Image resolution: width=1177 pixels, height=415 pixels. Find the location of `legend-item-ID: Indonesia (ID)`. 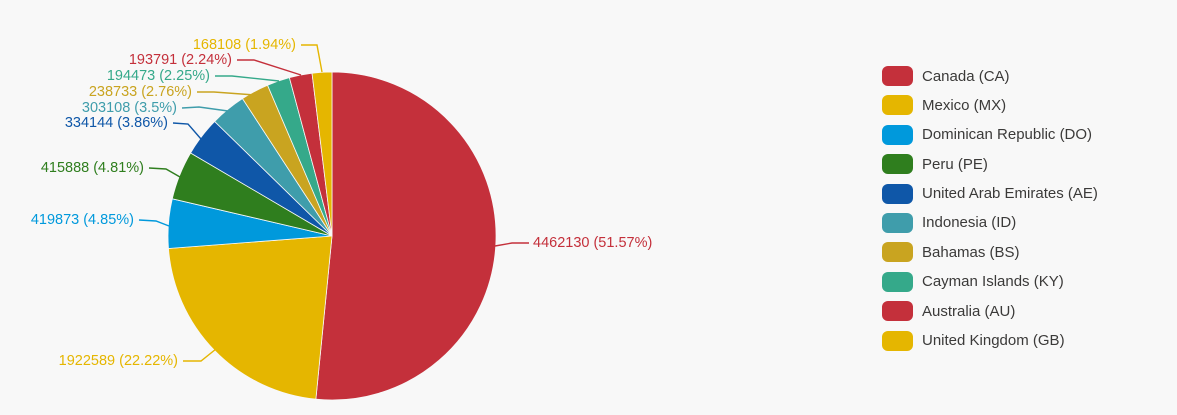

legend-item-ID: Indonesia (ID) is located at coordinates (990, 222).